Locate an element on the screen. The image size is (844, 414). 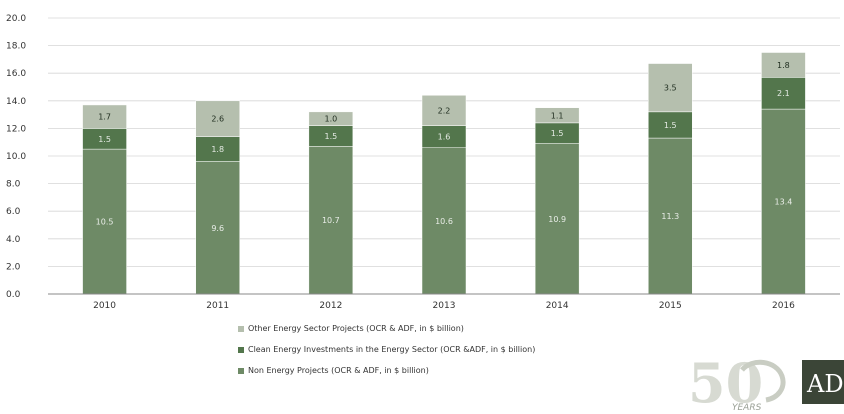
data-label: 9.6 is located at coordinates (217, 228).